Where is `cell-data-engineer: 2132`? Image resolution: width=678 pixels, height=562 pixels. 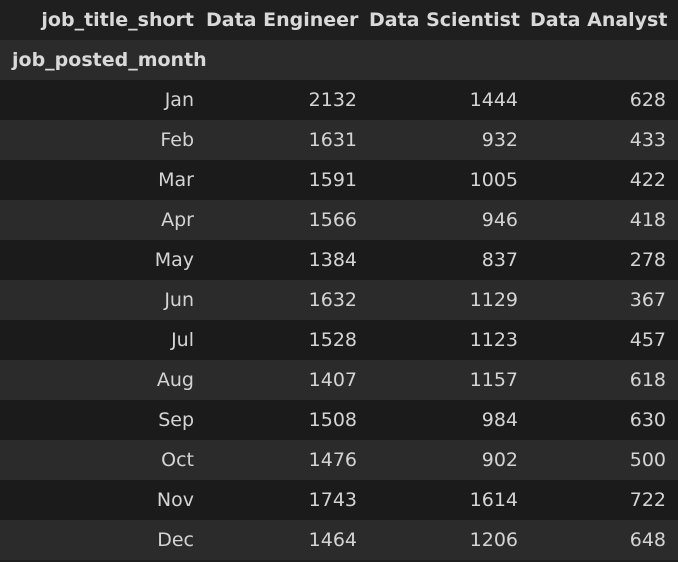
cell-data-engineer: 2132 is located at coordinates (287, 100).